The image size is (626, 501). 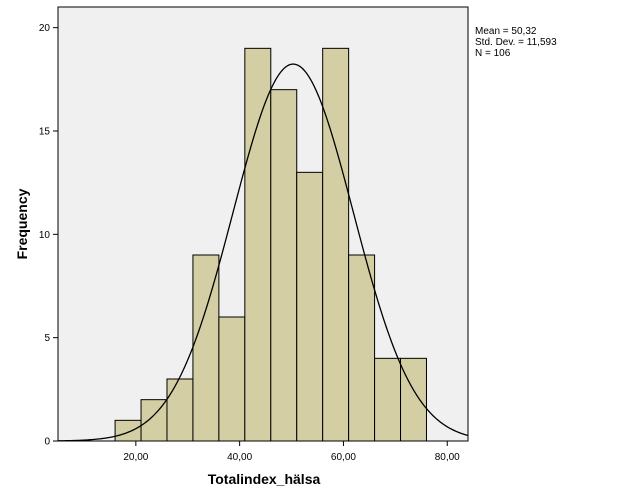 What do you see at coordinates (447, 457) in the screenshot?
I see `x-tick-label: 80,00` at bounding box center [447, 457].